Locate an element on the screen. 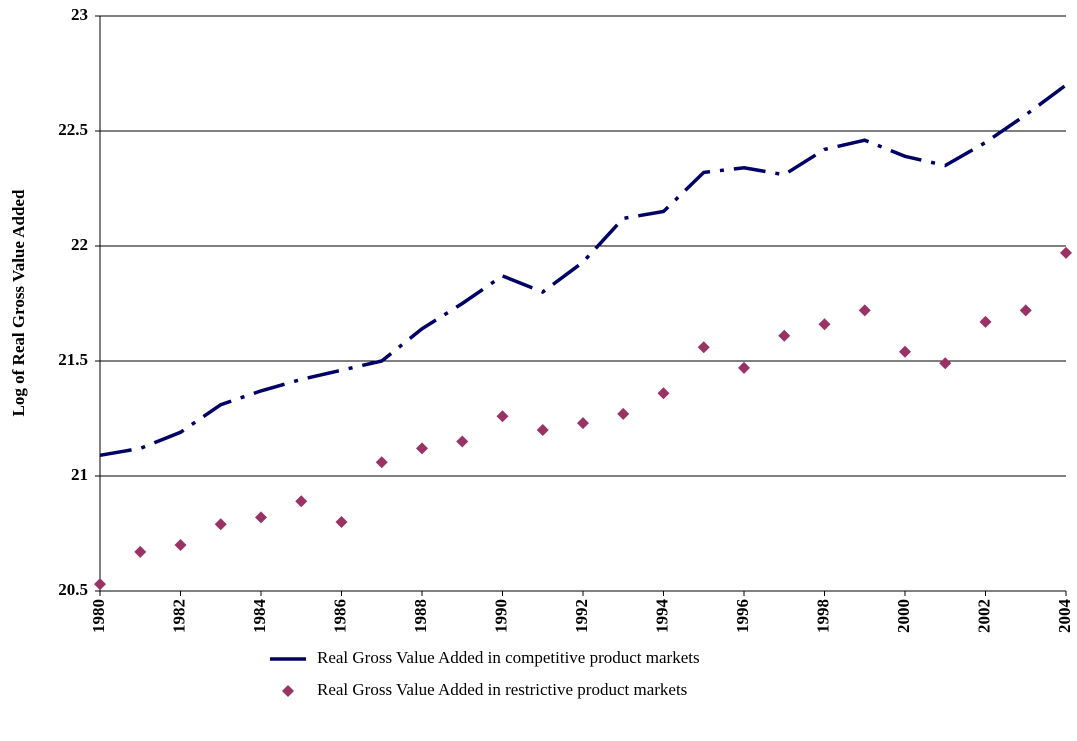 The image size is (1077, 741). y-tick-label: 23 is located at coordinates (79, 14).